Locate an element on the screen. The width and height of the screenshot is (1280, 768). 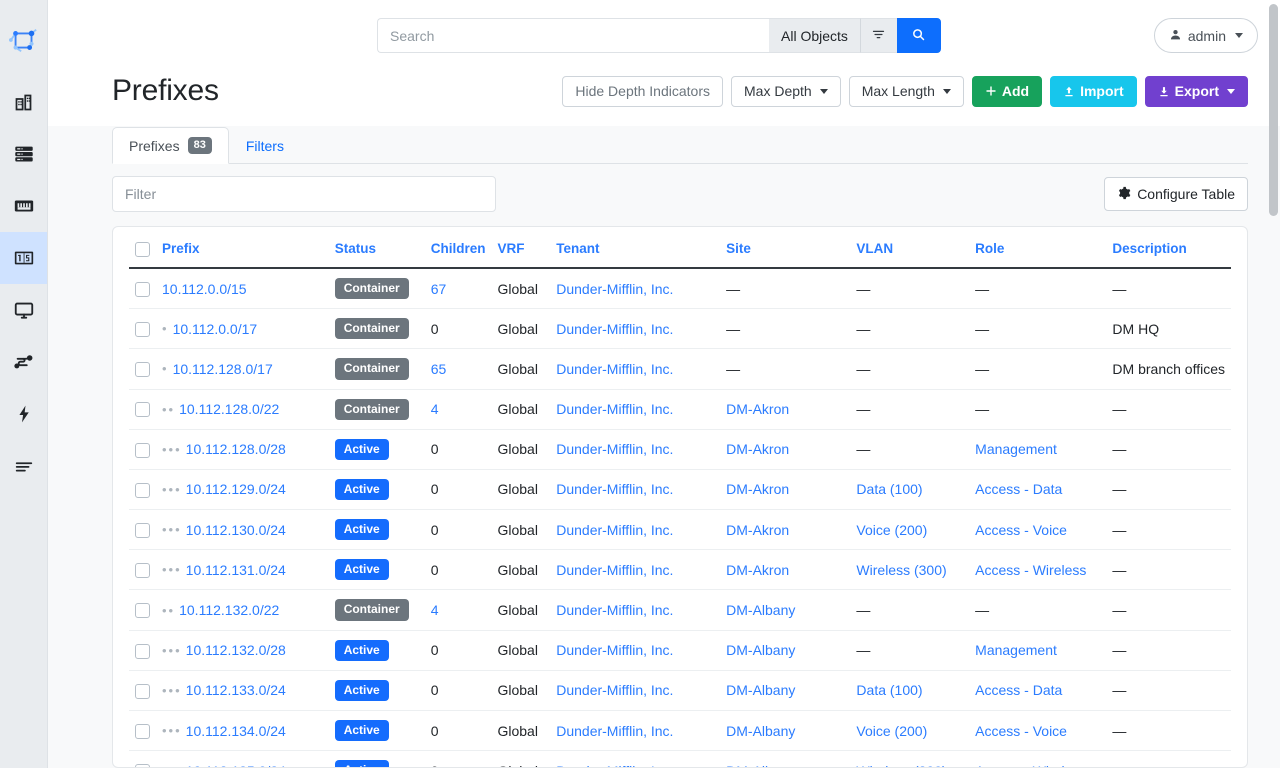
tab-prefixes: Prefixes 83 is located at coordinates (170, 145).